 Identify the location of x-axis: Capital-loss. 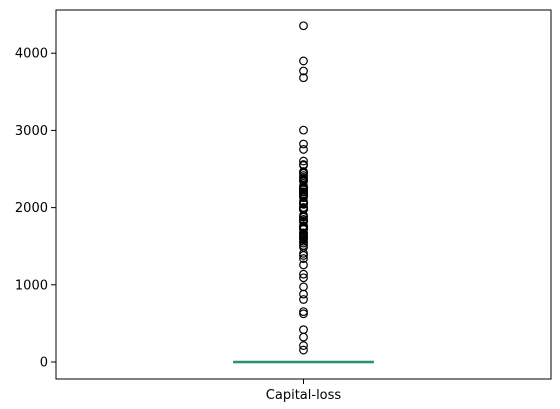
(304, 391).